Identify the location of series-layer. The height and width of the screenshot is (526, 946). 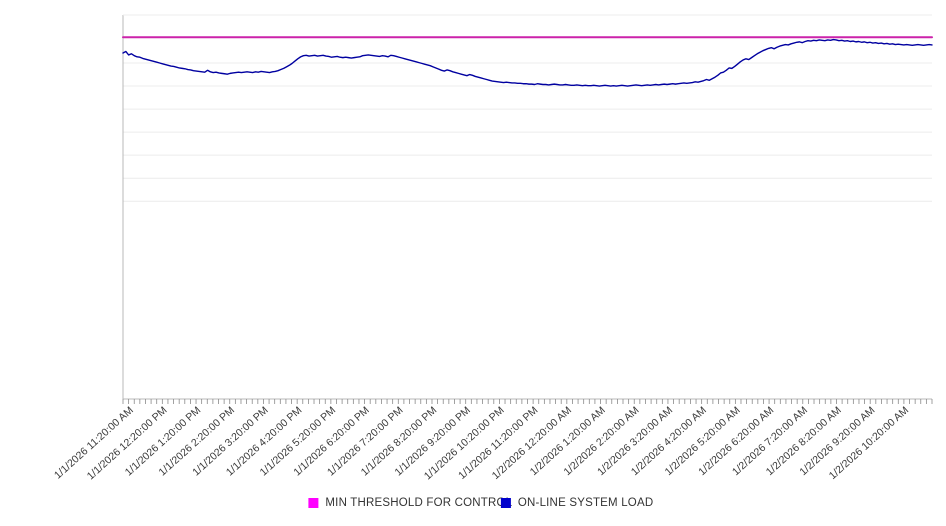
(527, 61).